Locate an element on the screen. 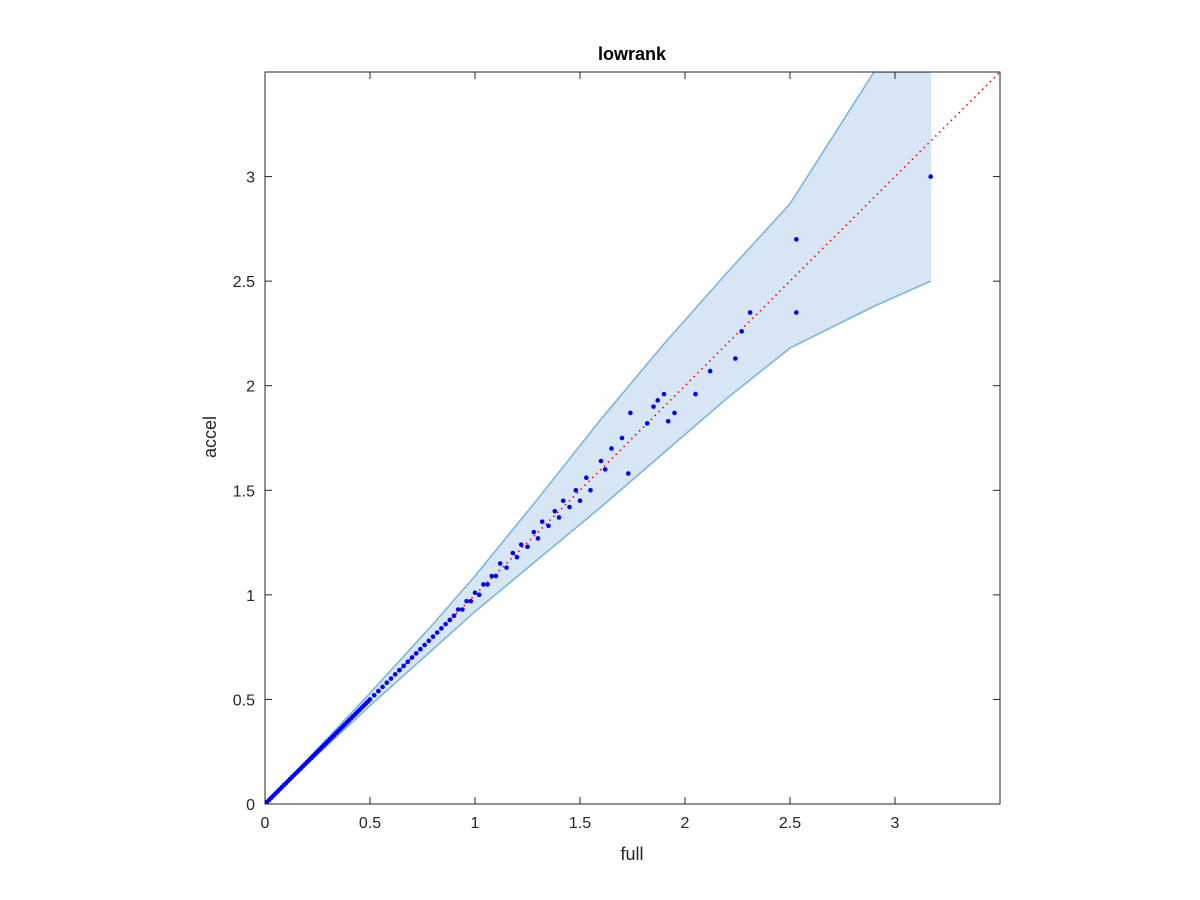 This screenshot has height=900, width=1200. x-tick-label: 3 is located at coordinates (895, 823).